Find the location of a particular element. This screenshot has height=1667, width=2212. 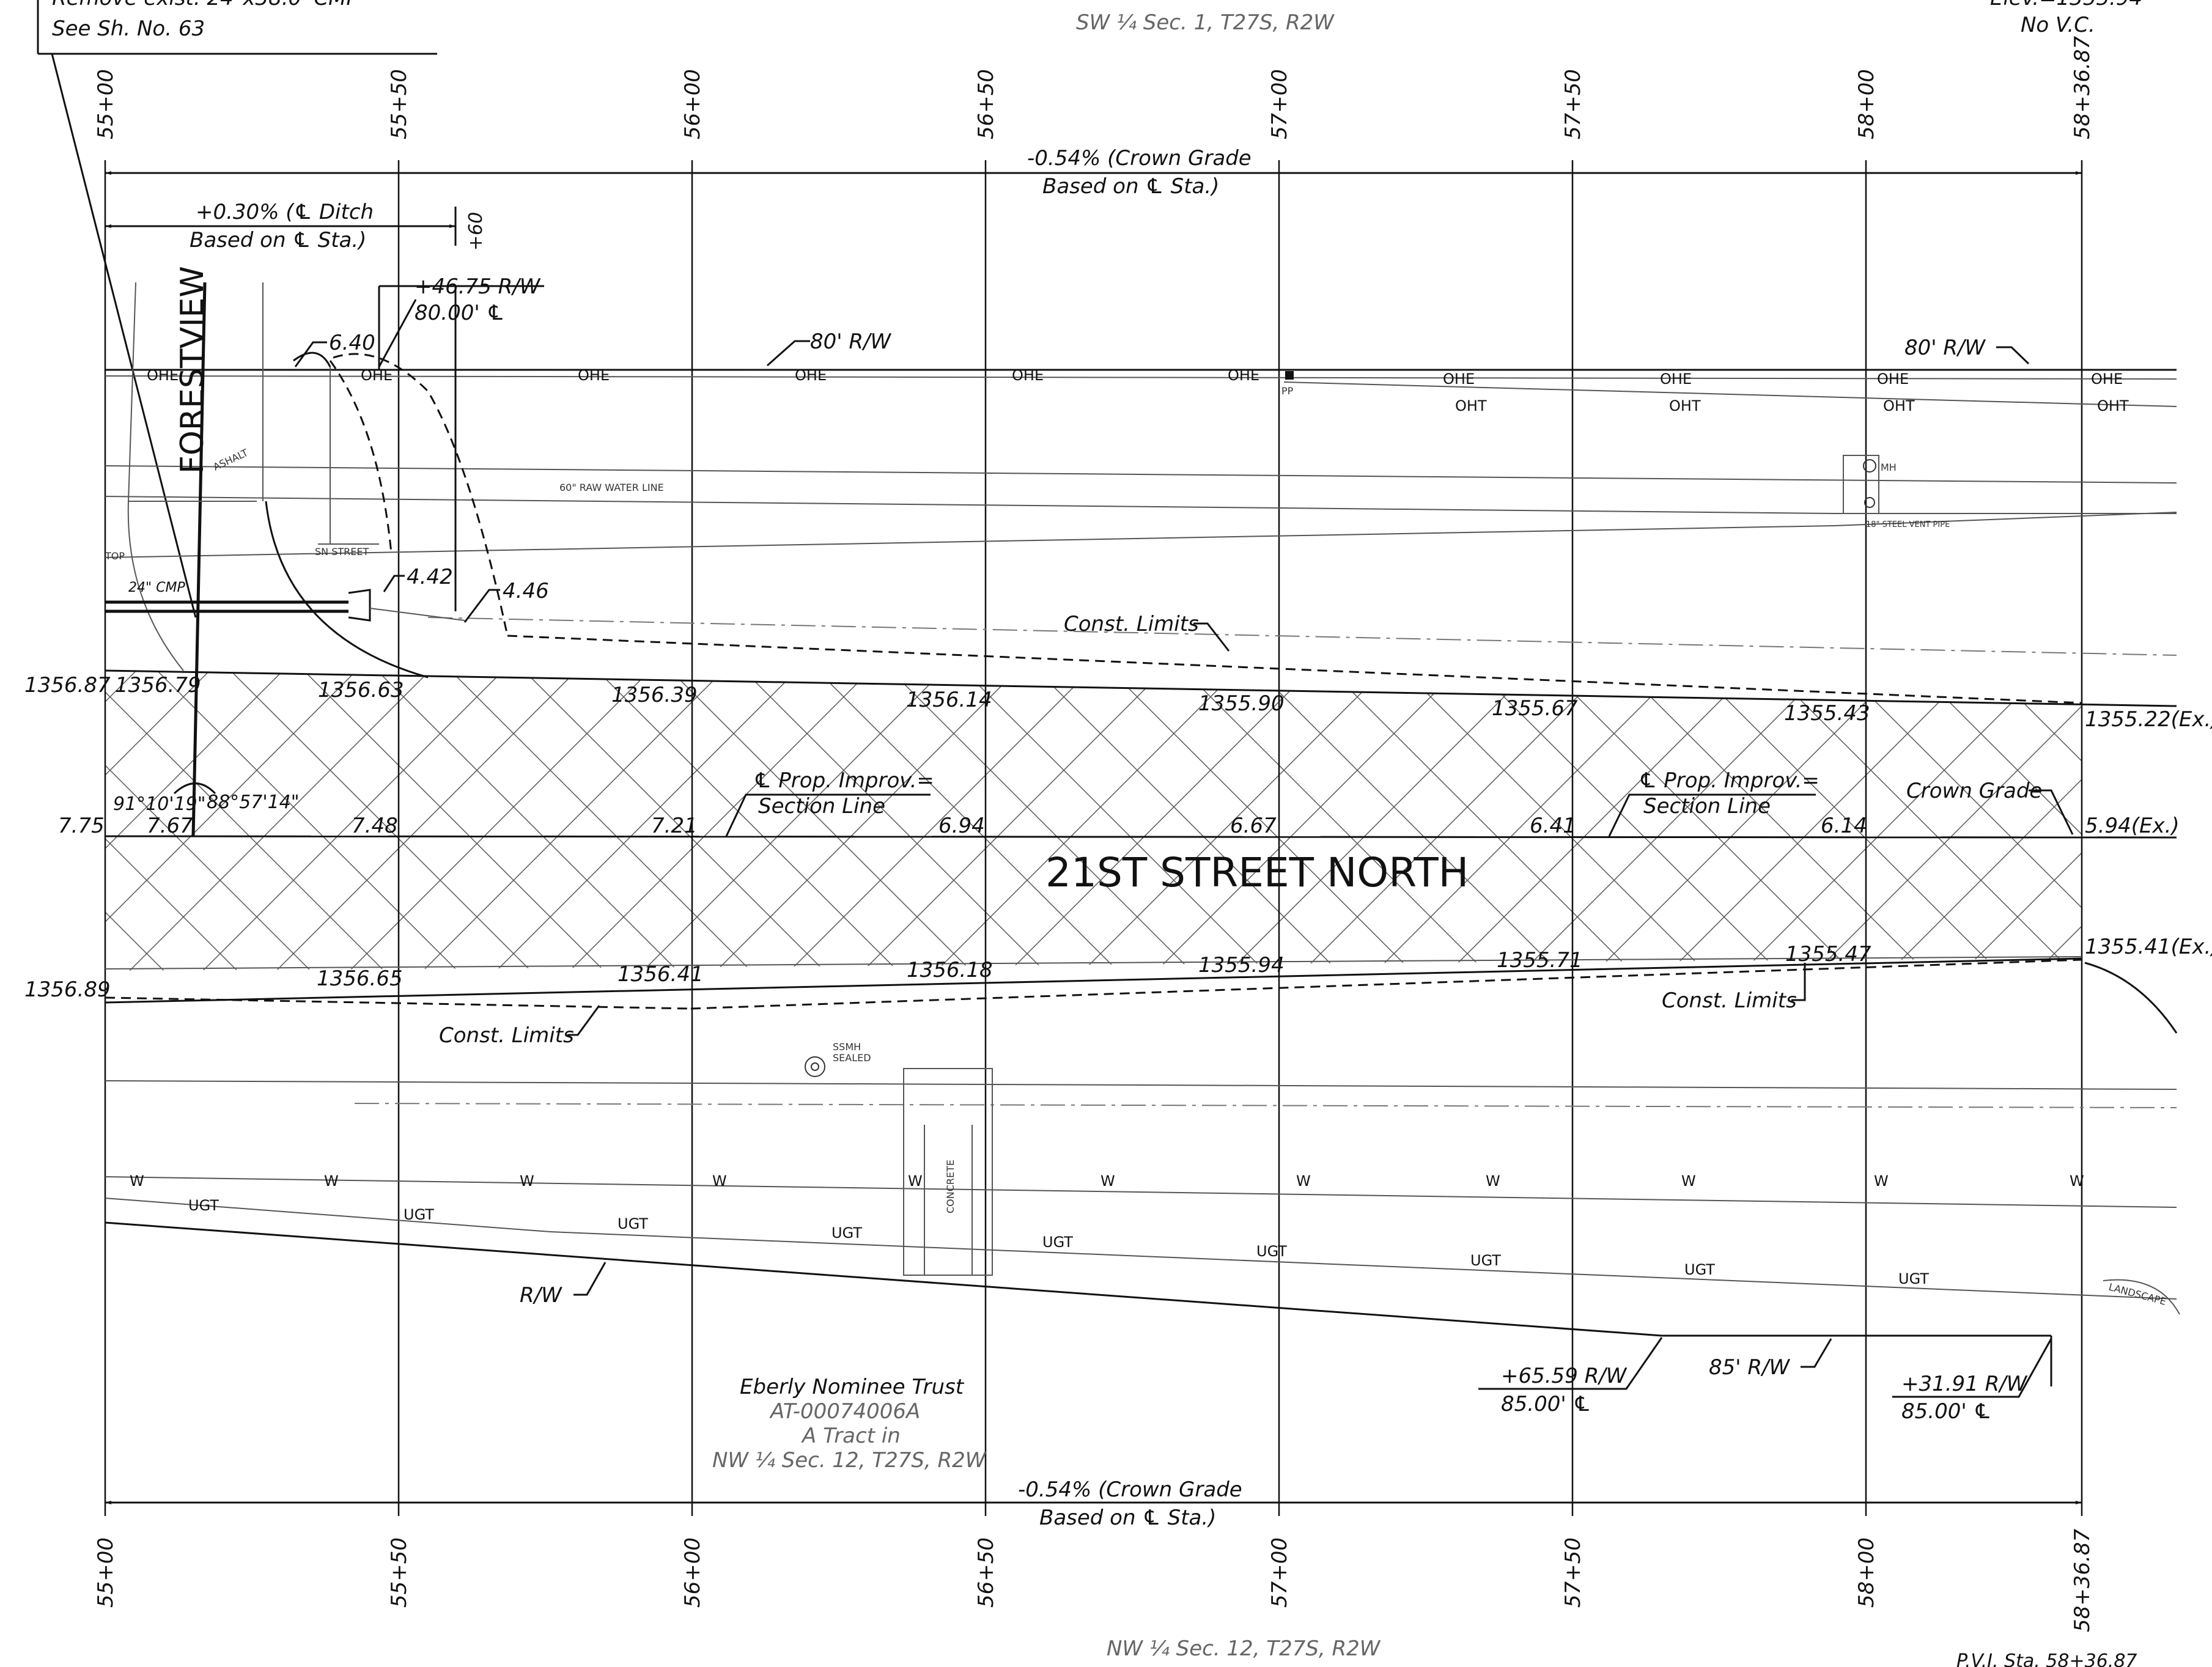

svg-text: NW ¼ Sec. 12, T27S, R2W is located at coordinates (849, 1460).